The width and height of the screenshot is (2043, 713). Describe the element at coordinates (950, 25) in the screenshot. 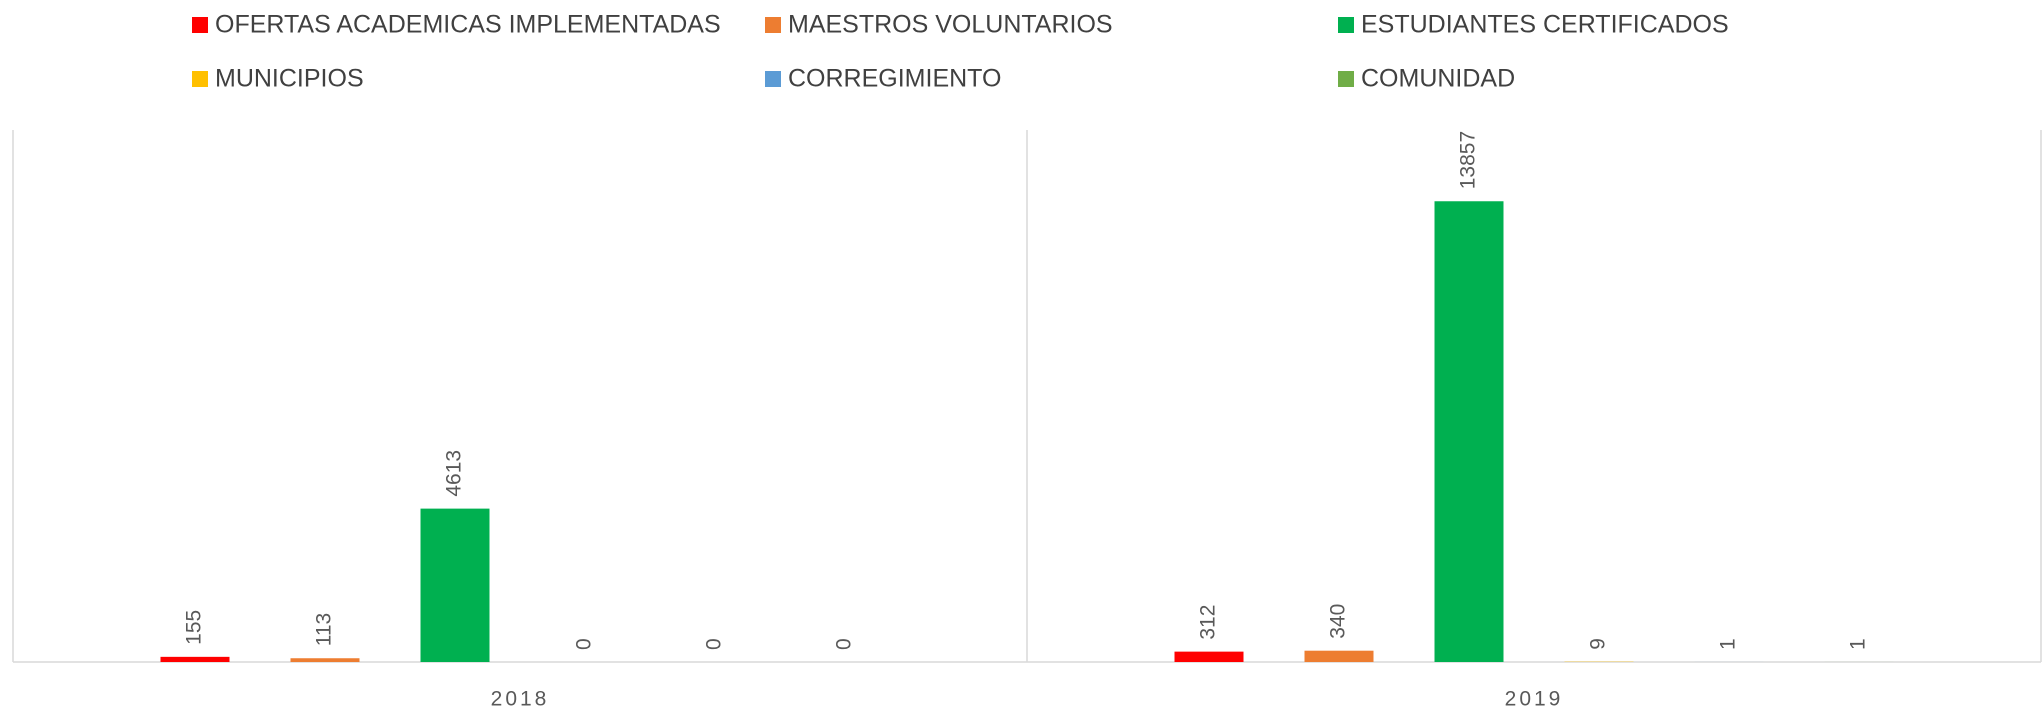

I see `legend-label: MAESTROS VOLUNTARIOS` at that location.